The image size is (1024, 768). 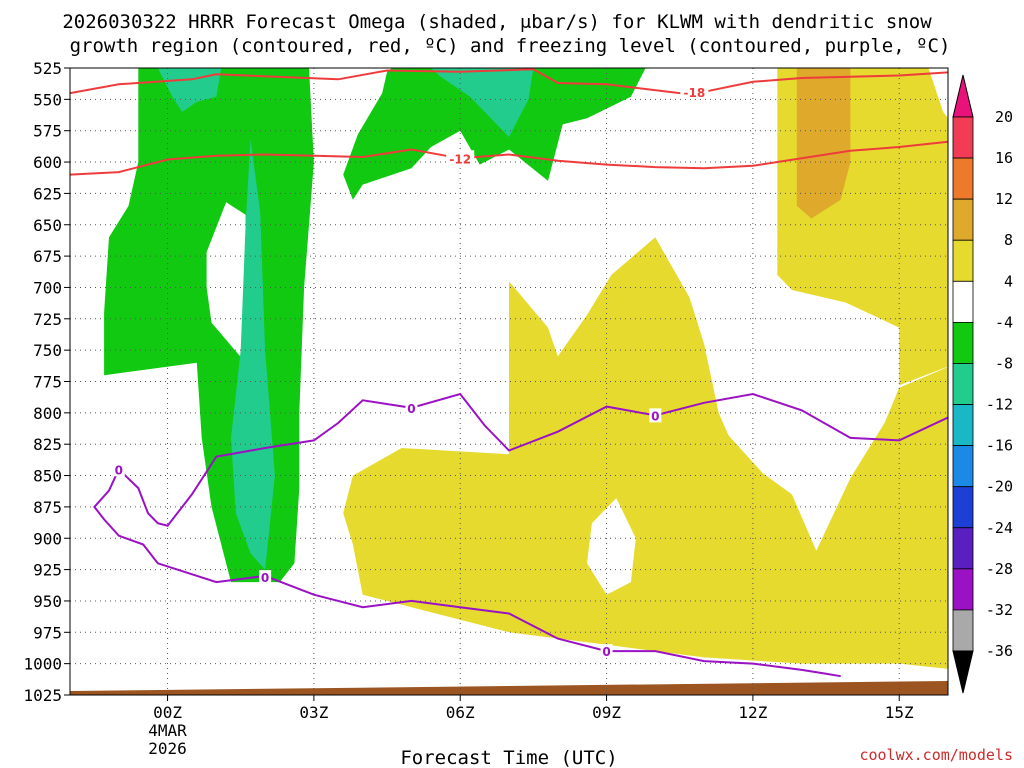 What do you see at coordinates (47, 256) in the screenshot?
I see `y-tick-label: 675` at bounding box center [47, 256].